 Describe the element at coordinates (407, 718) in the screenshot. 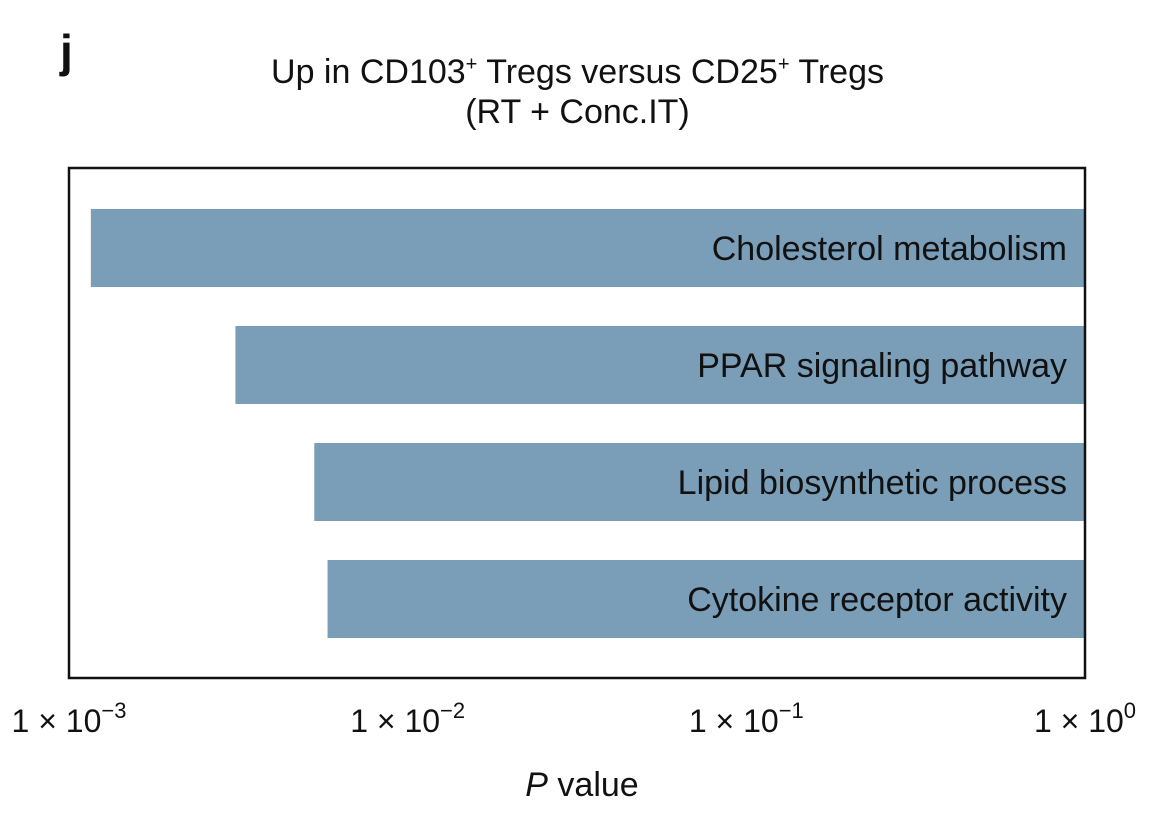

I see `x-tick-label: 1 × 10⁻²` at that location.